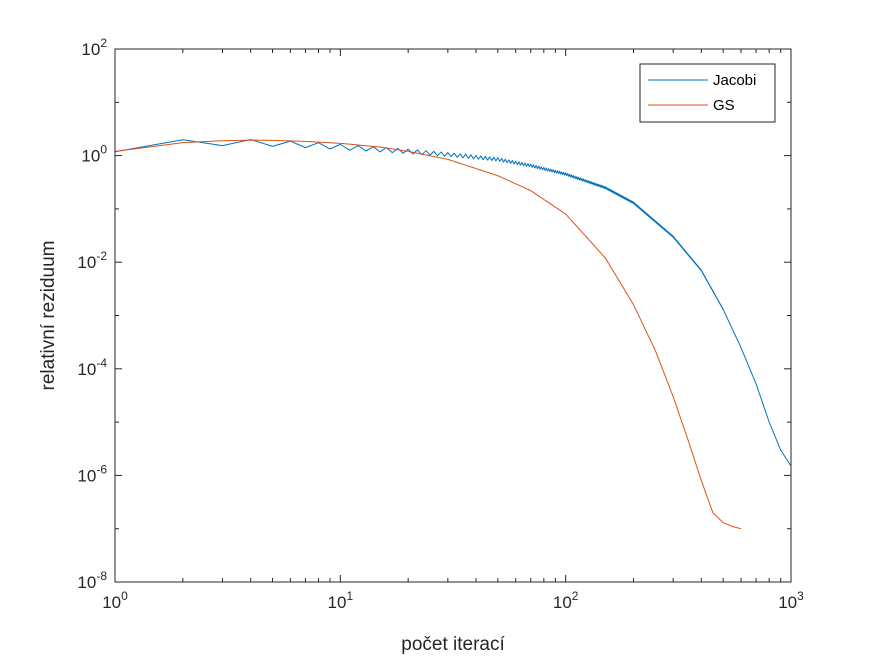  I want to click on y-tick-label: 10⁻², so click(92, 260).